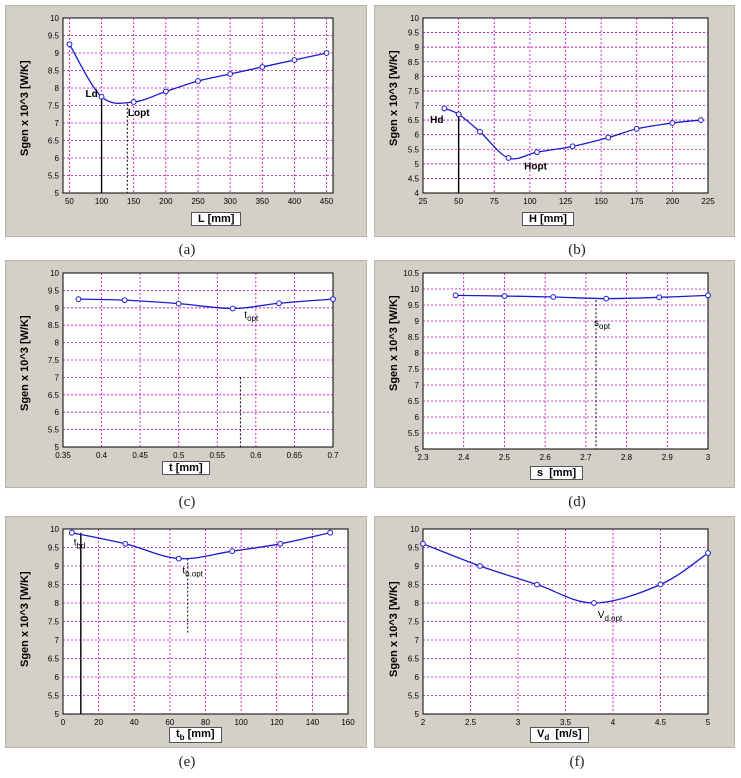  What do you see at coordinates (198, 201) in the screenshot?
I see `x-tick-label: 250` at bounding box center [198, 201].